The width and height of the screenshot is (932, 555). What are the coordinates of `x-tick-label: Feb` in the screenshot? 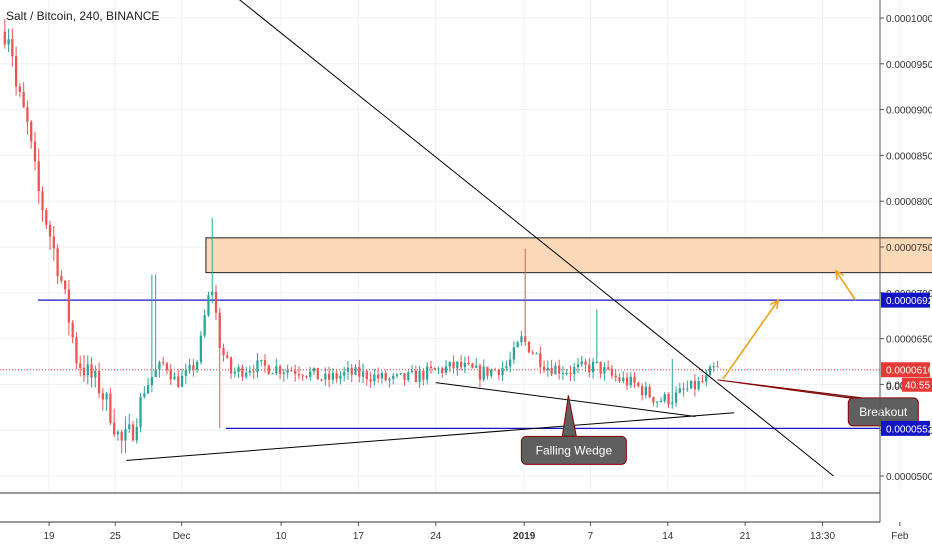 It's located at (900, 536).